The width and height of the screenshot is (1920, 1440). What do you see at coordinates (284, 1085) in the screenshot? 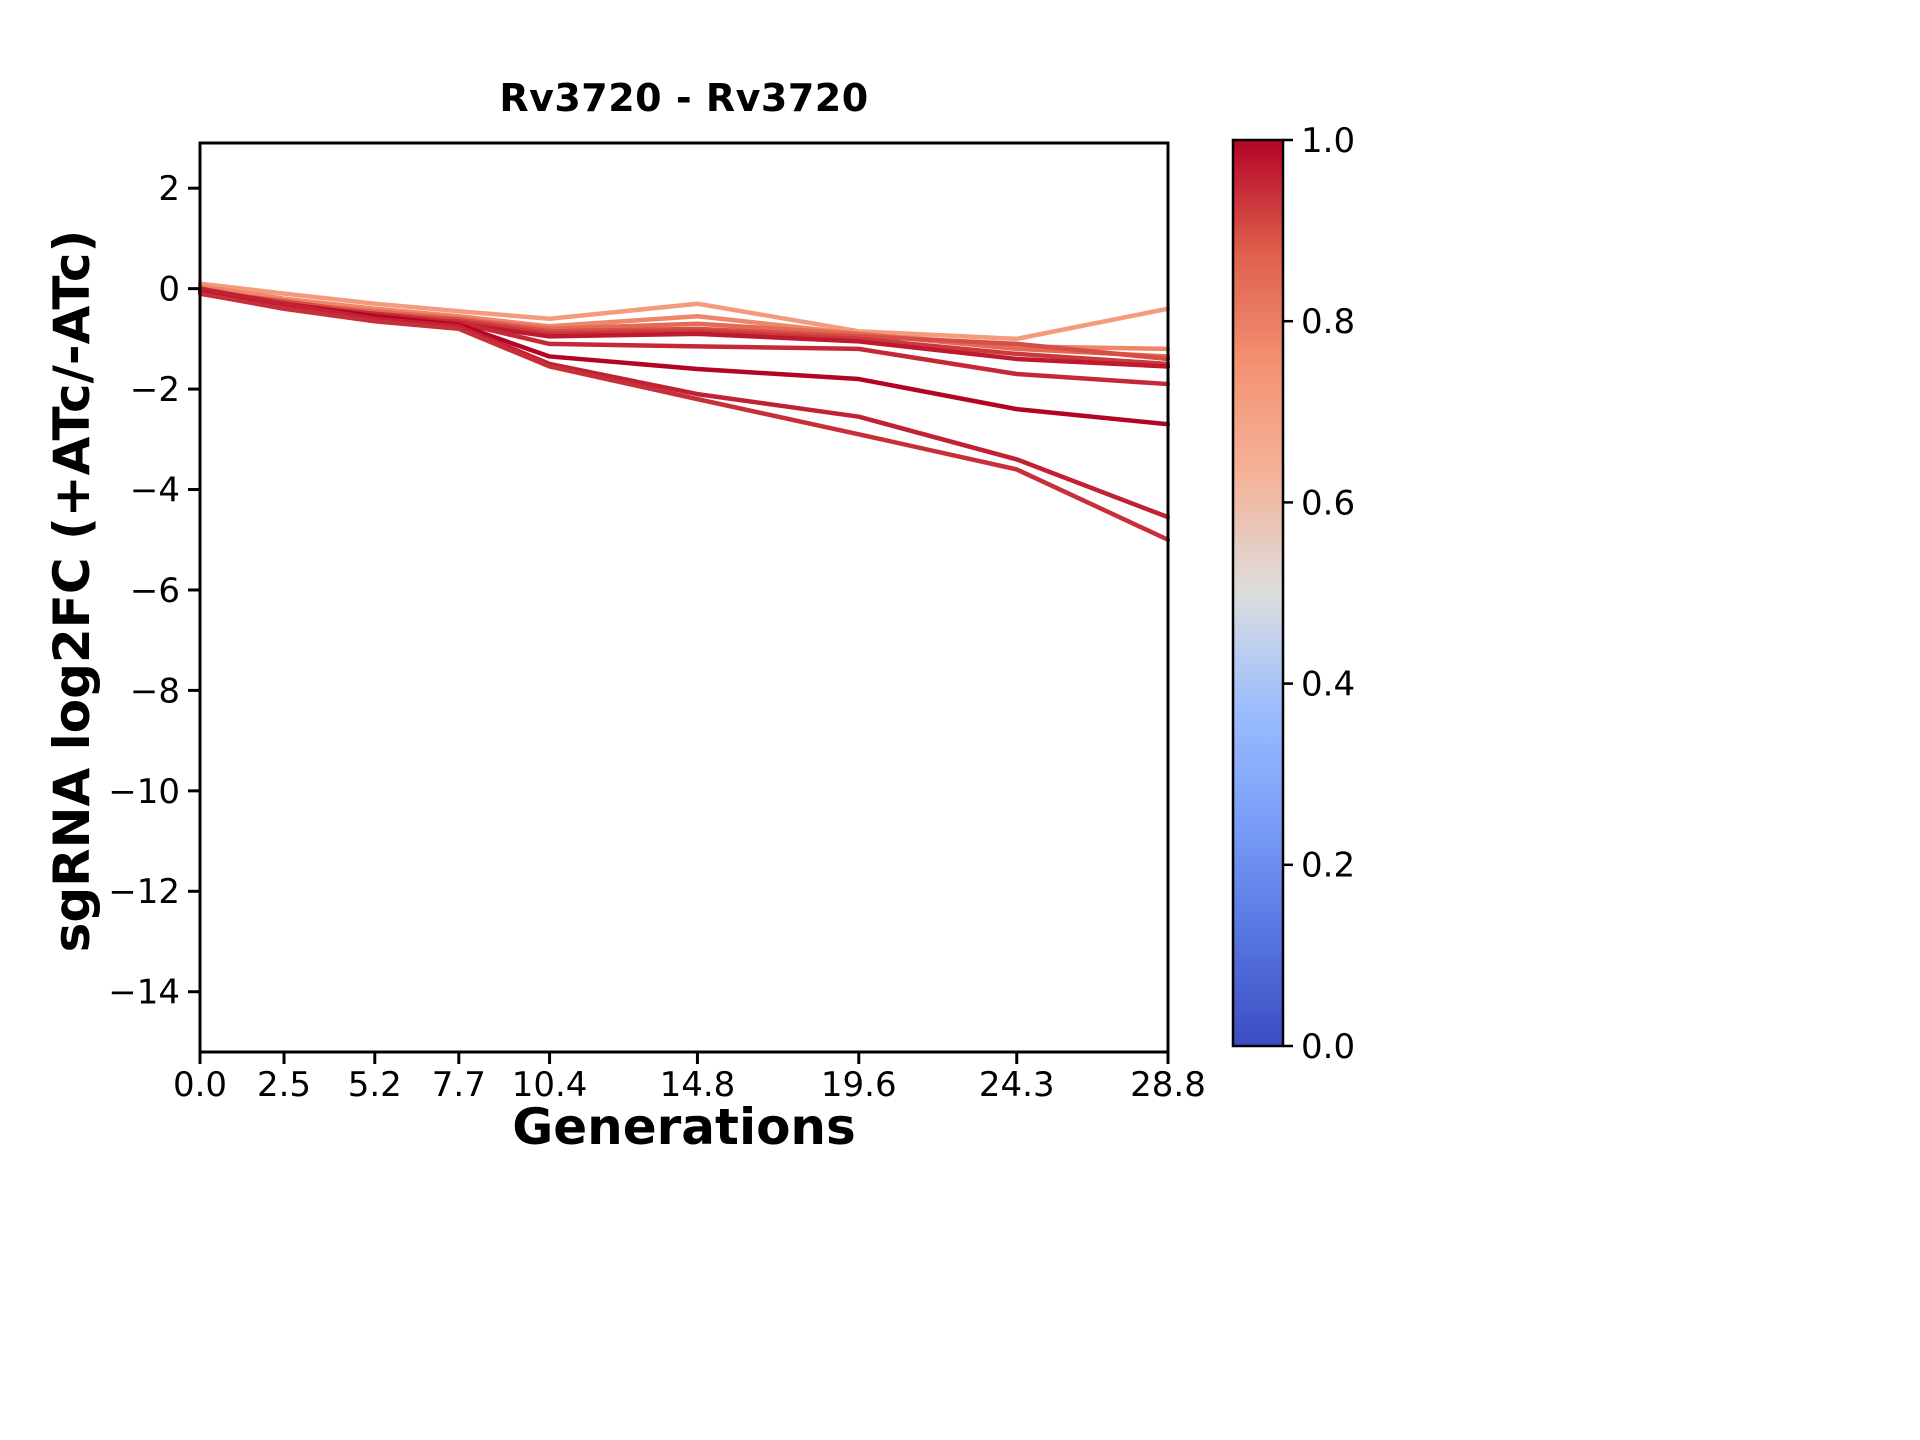
I see `x-tick-label: 2.5` at bounding box center [284, 1085].